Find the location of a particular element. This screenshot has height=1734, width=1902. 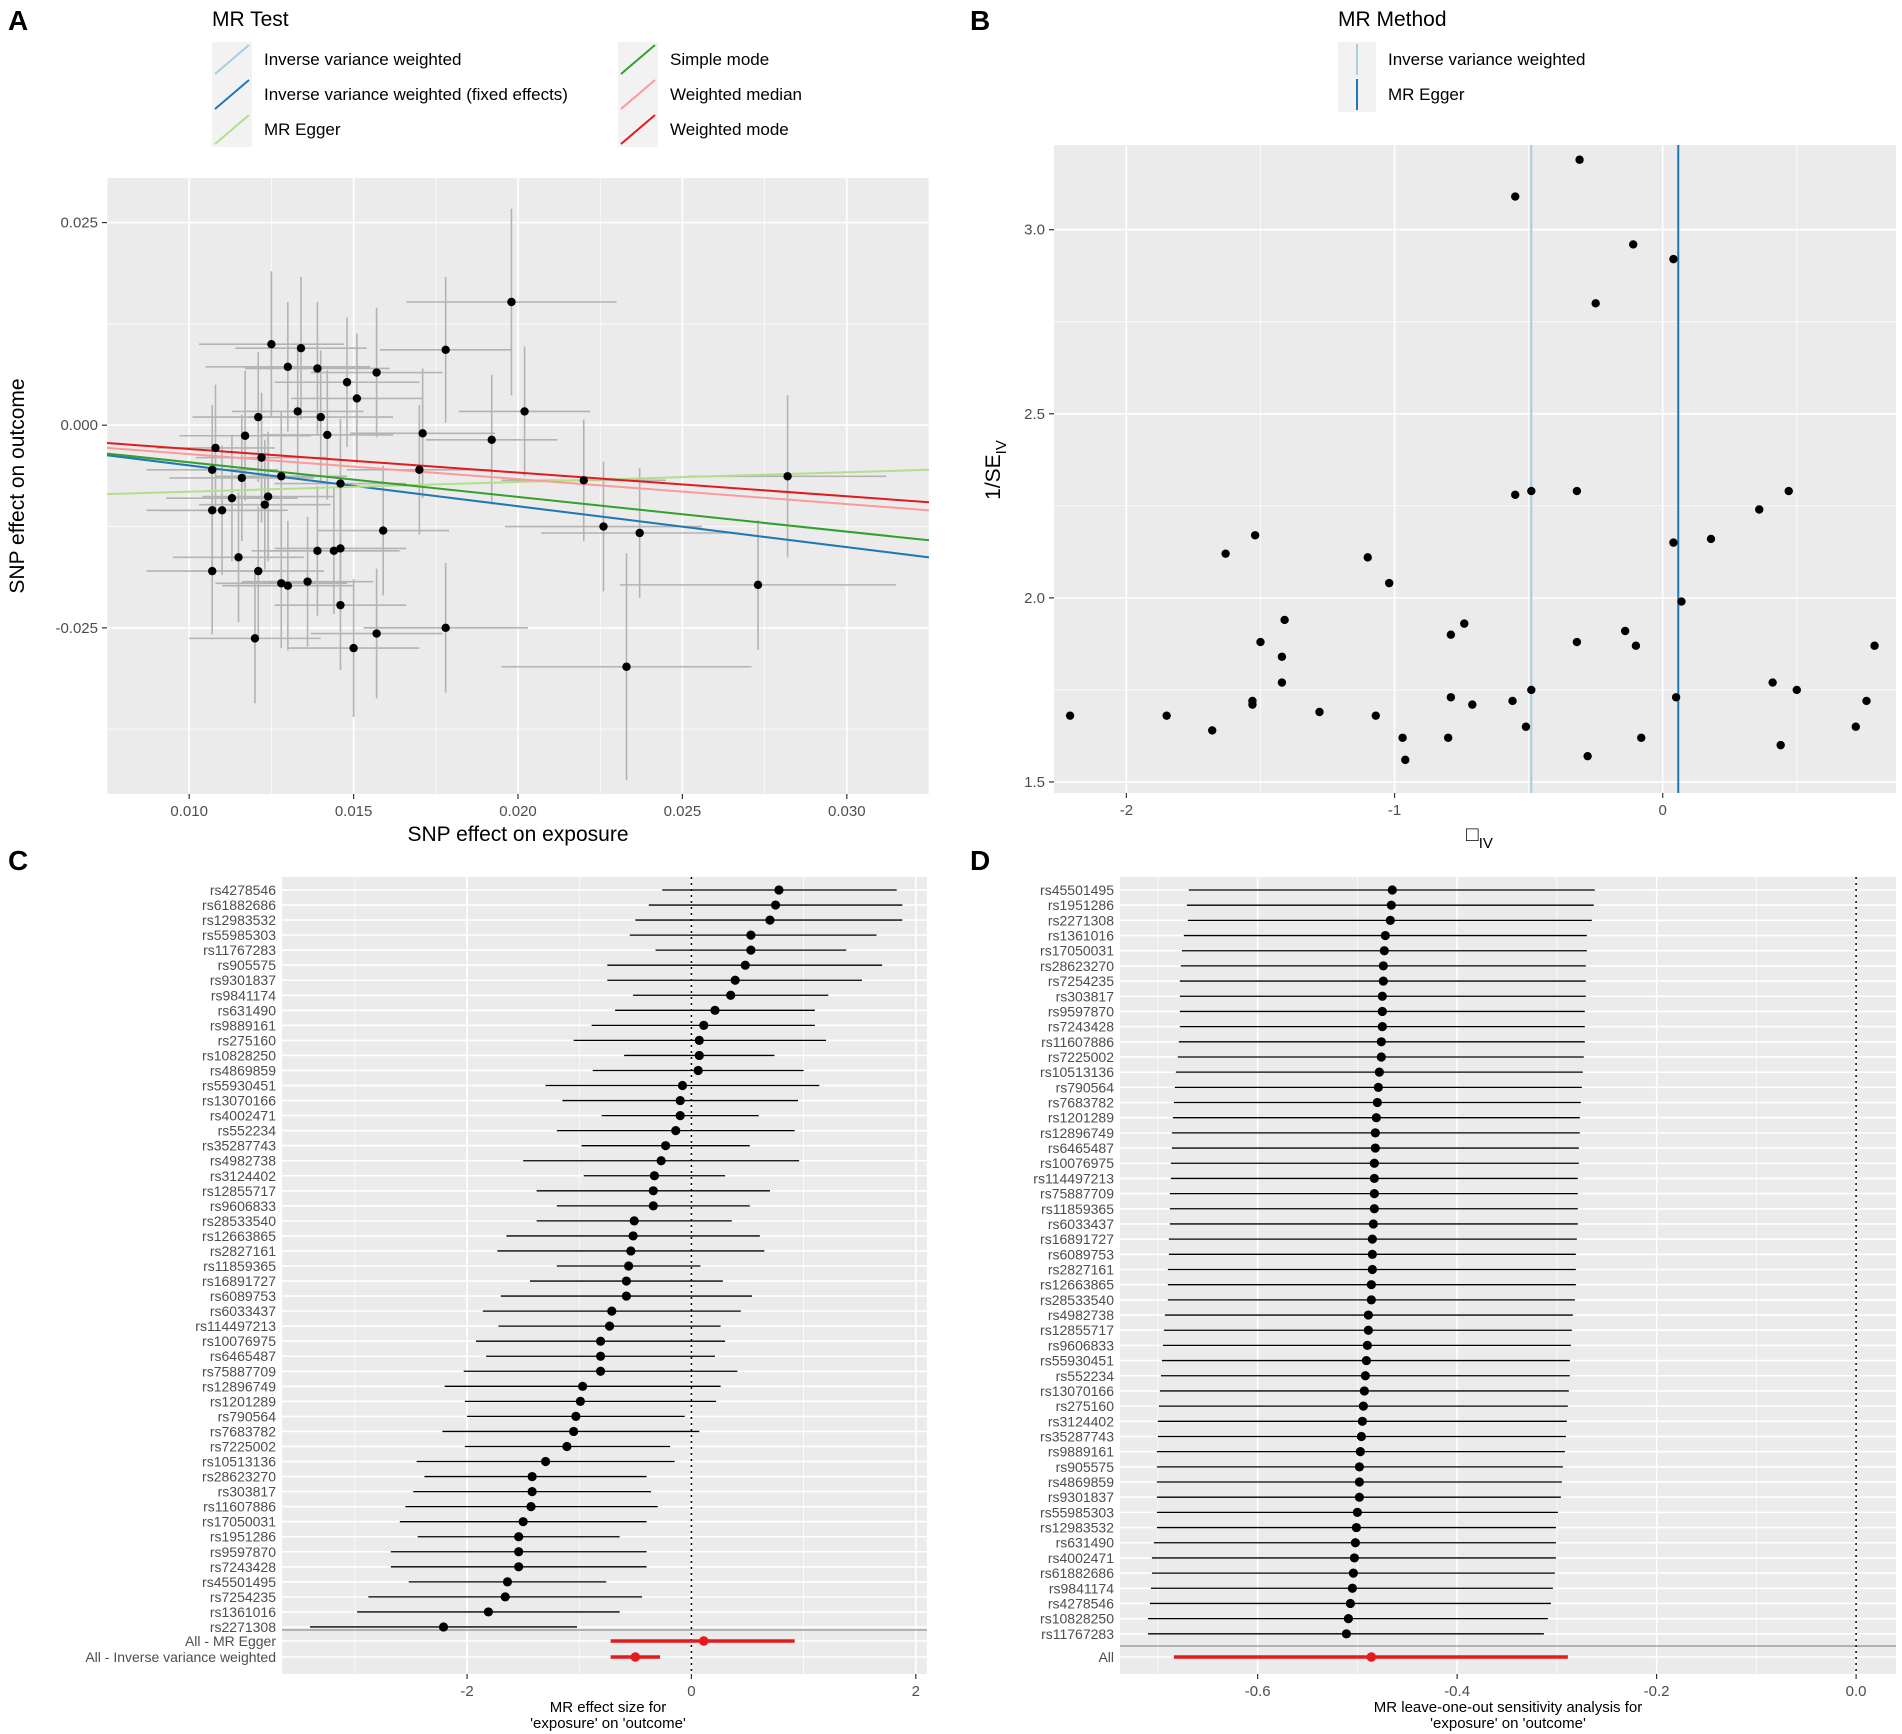

panel-letter-b: B is located at coordinates (980, 20).